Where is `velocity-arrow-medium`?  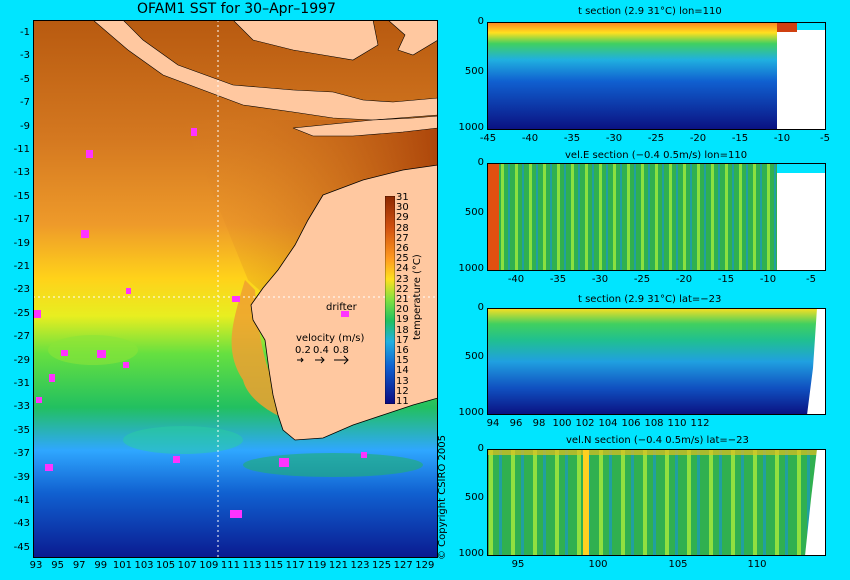
velocity-arrow-medium is located at coordinates (320, 360).